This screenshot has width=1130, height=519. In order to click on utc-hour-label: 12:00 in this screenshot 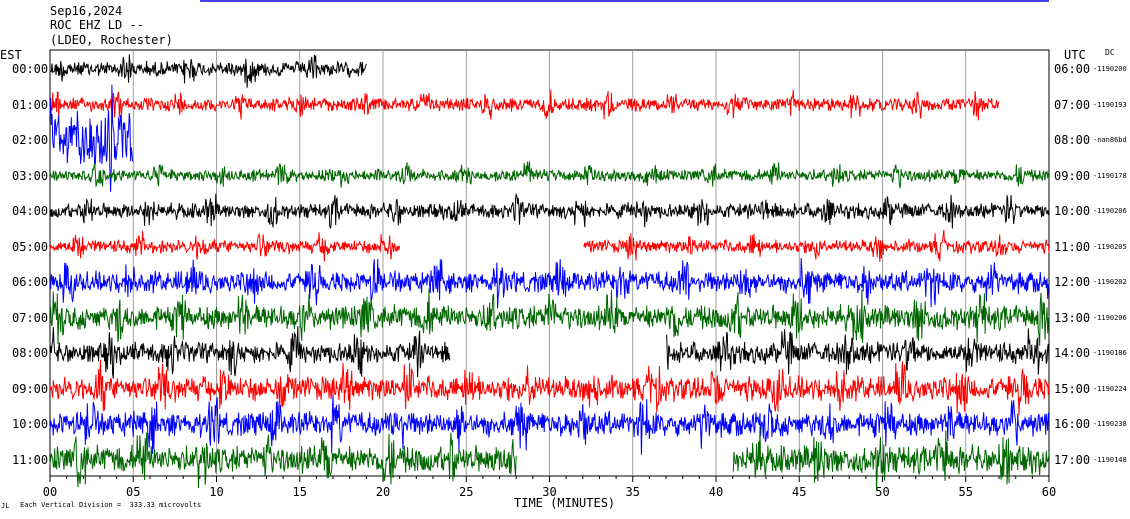, I will do `click(1072, 282)`.